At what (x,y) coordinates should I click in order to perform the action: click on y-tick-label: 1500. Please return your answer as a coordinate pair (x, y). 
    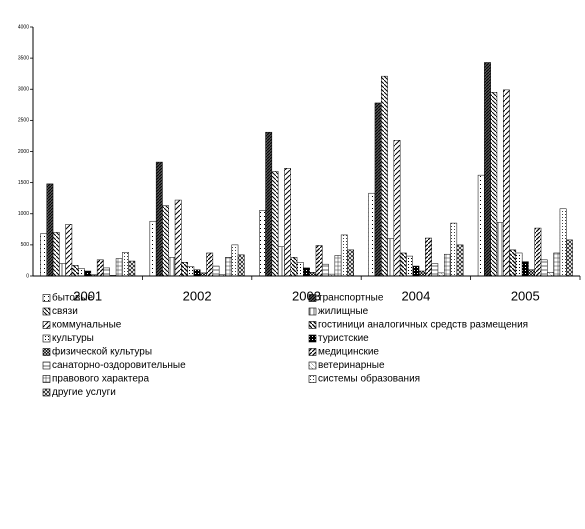
    Looking at the image, I should click on (23, 183).